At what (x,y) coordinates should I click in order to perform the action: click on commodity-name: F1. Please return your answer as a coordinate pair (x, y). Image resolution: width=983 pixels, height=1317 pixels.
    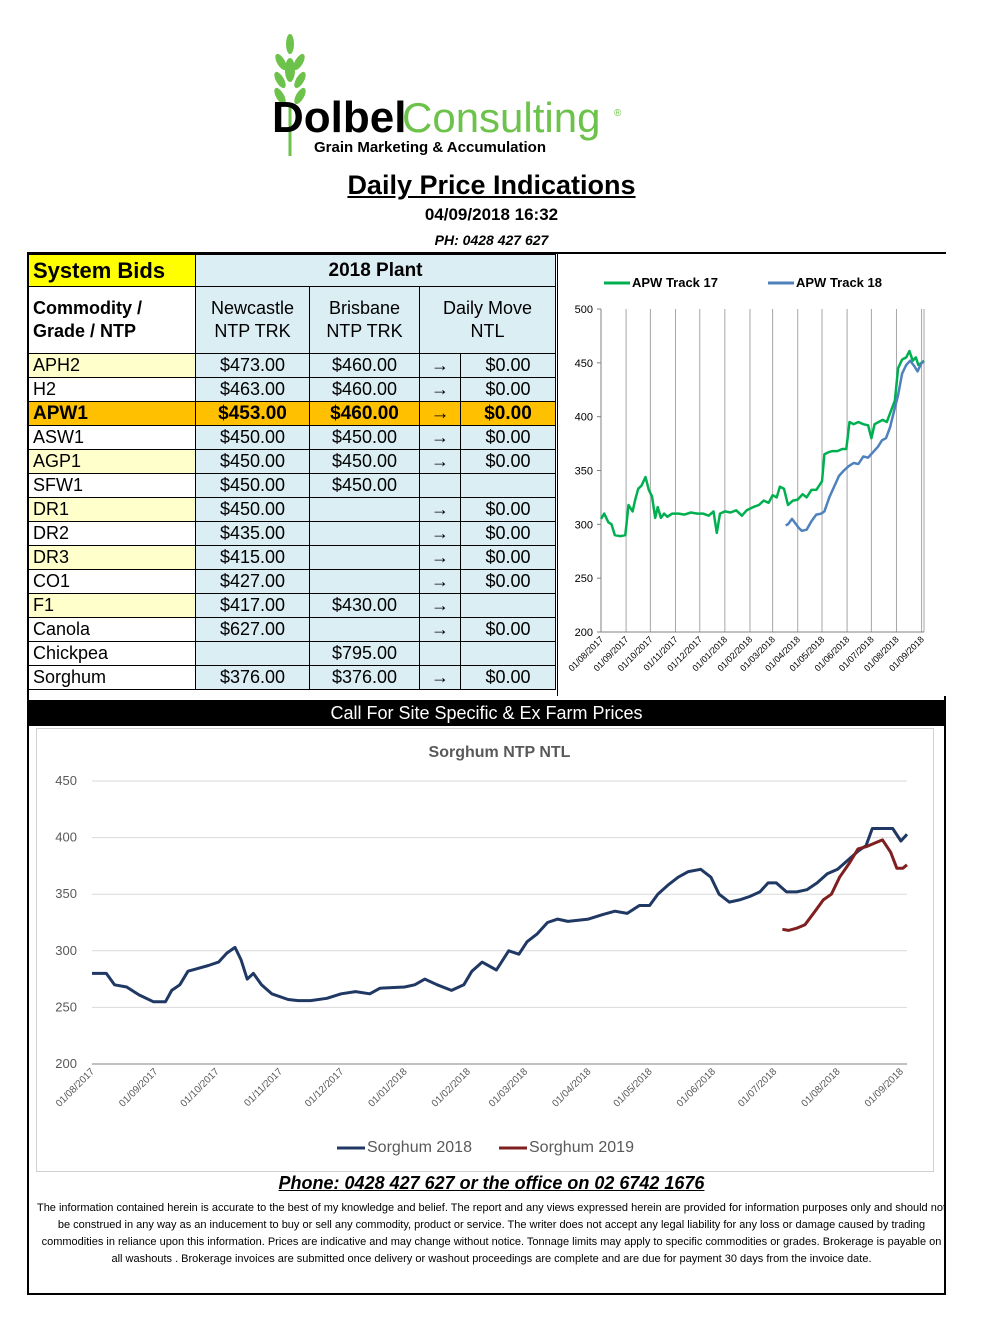
    Looking at the image, I should click on (112, 605).